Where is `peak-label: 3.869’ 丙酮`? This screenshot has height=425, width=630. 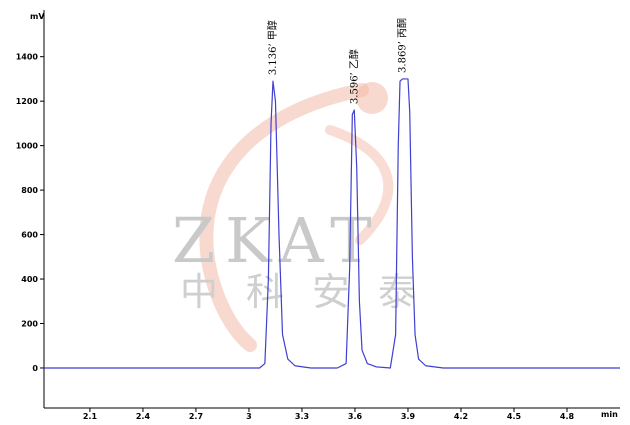 peak-label: 3.869’ 丙酮 is located at coordinates (402, 45).